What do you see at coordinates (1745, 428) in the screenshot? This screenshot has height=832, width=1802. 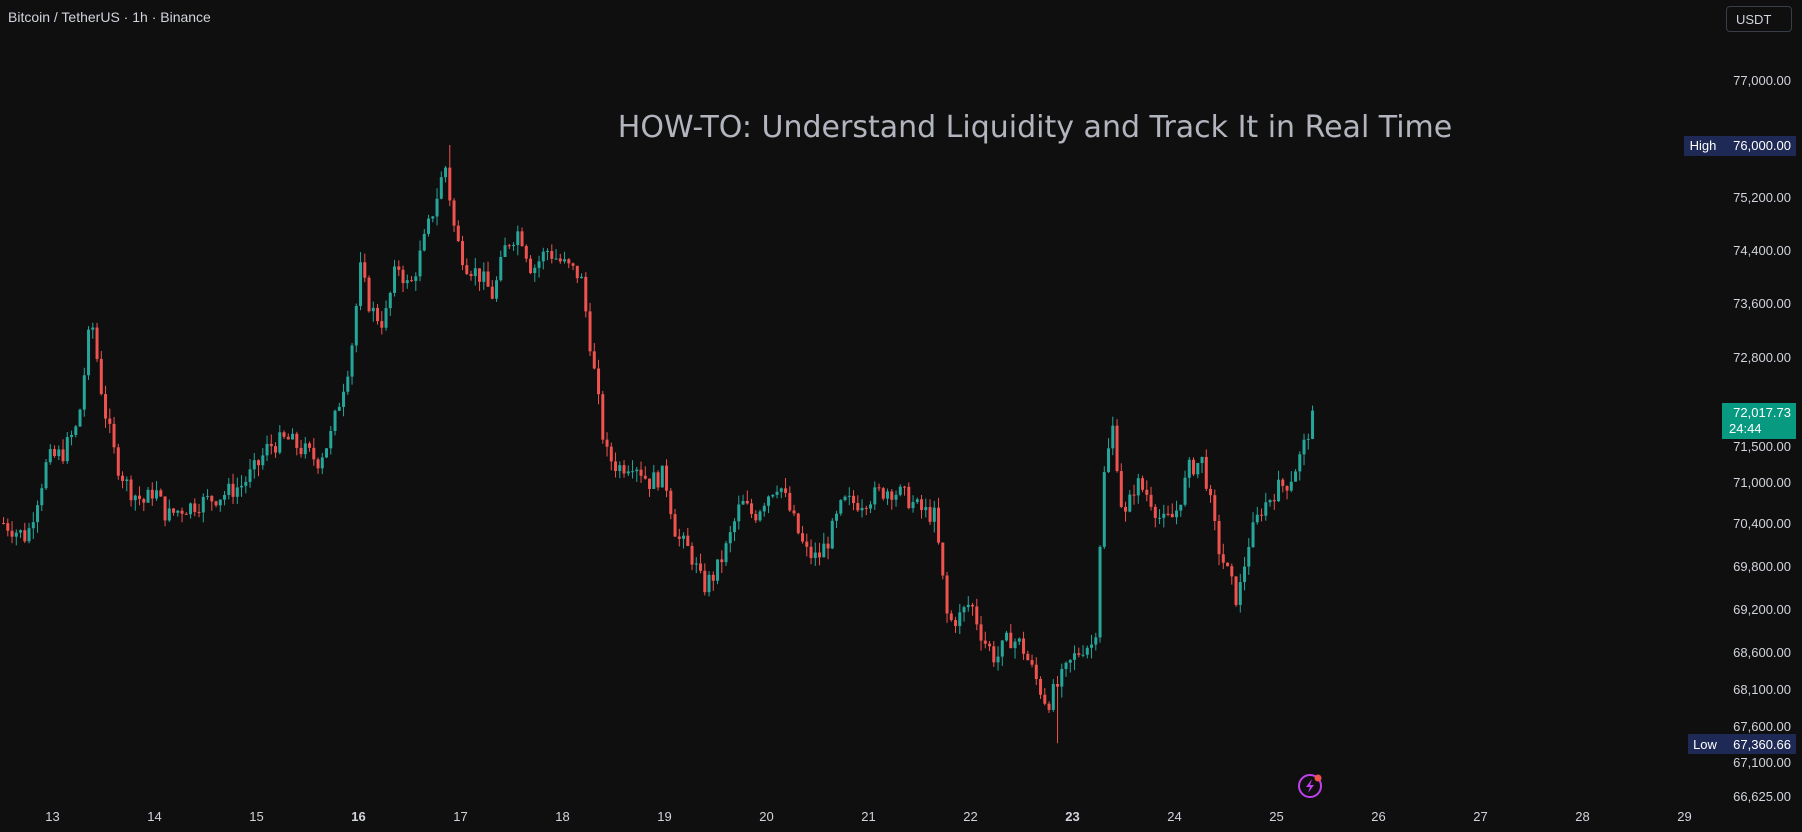 I see `bar-countdown: 24:44` at bounding box center [1745, 428].